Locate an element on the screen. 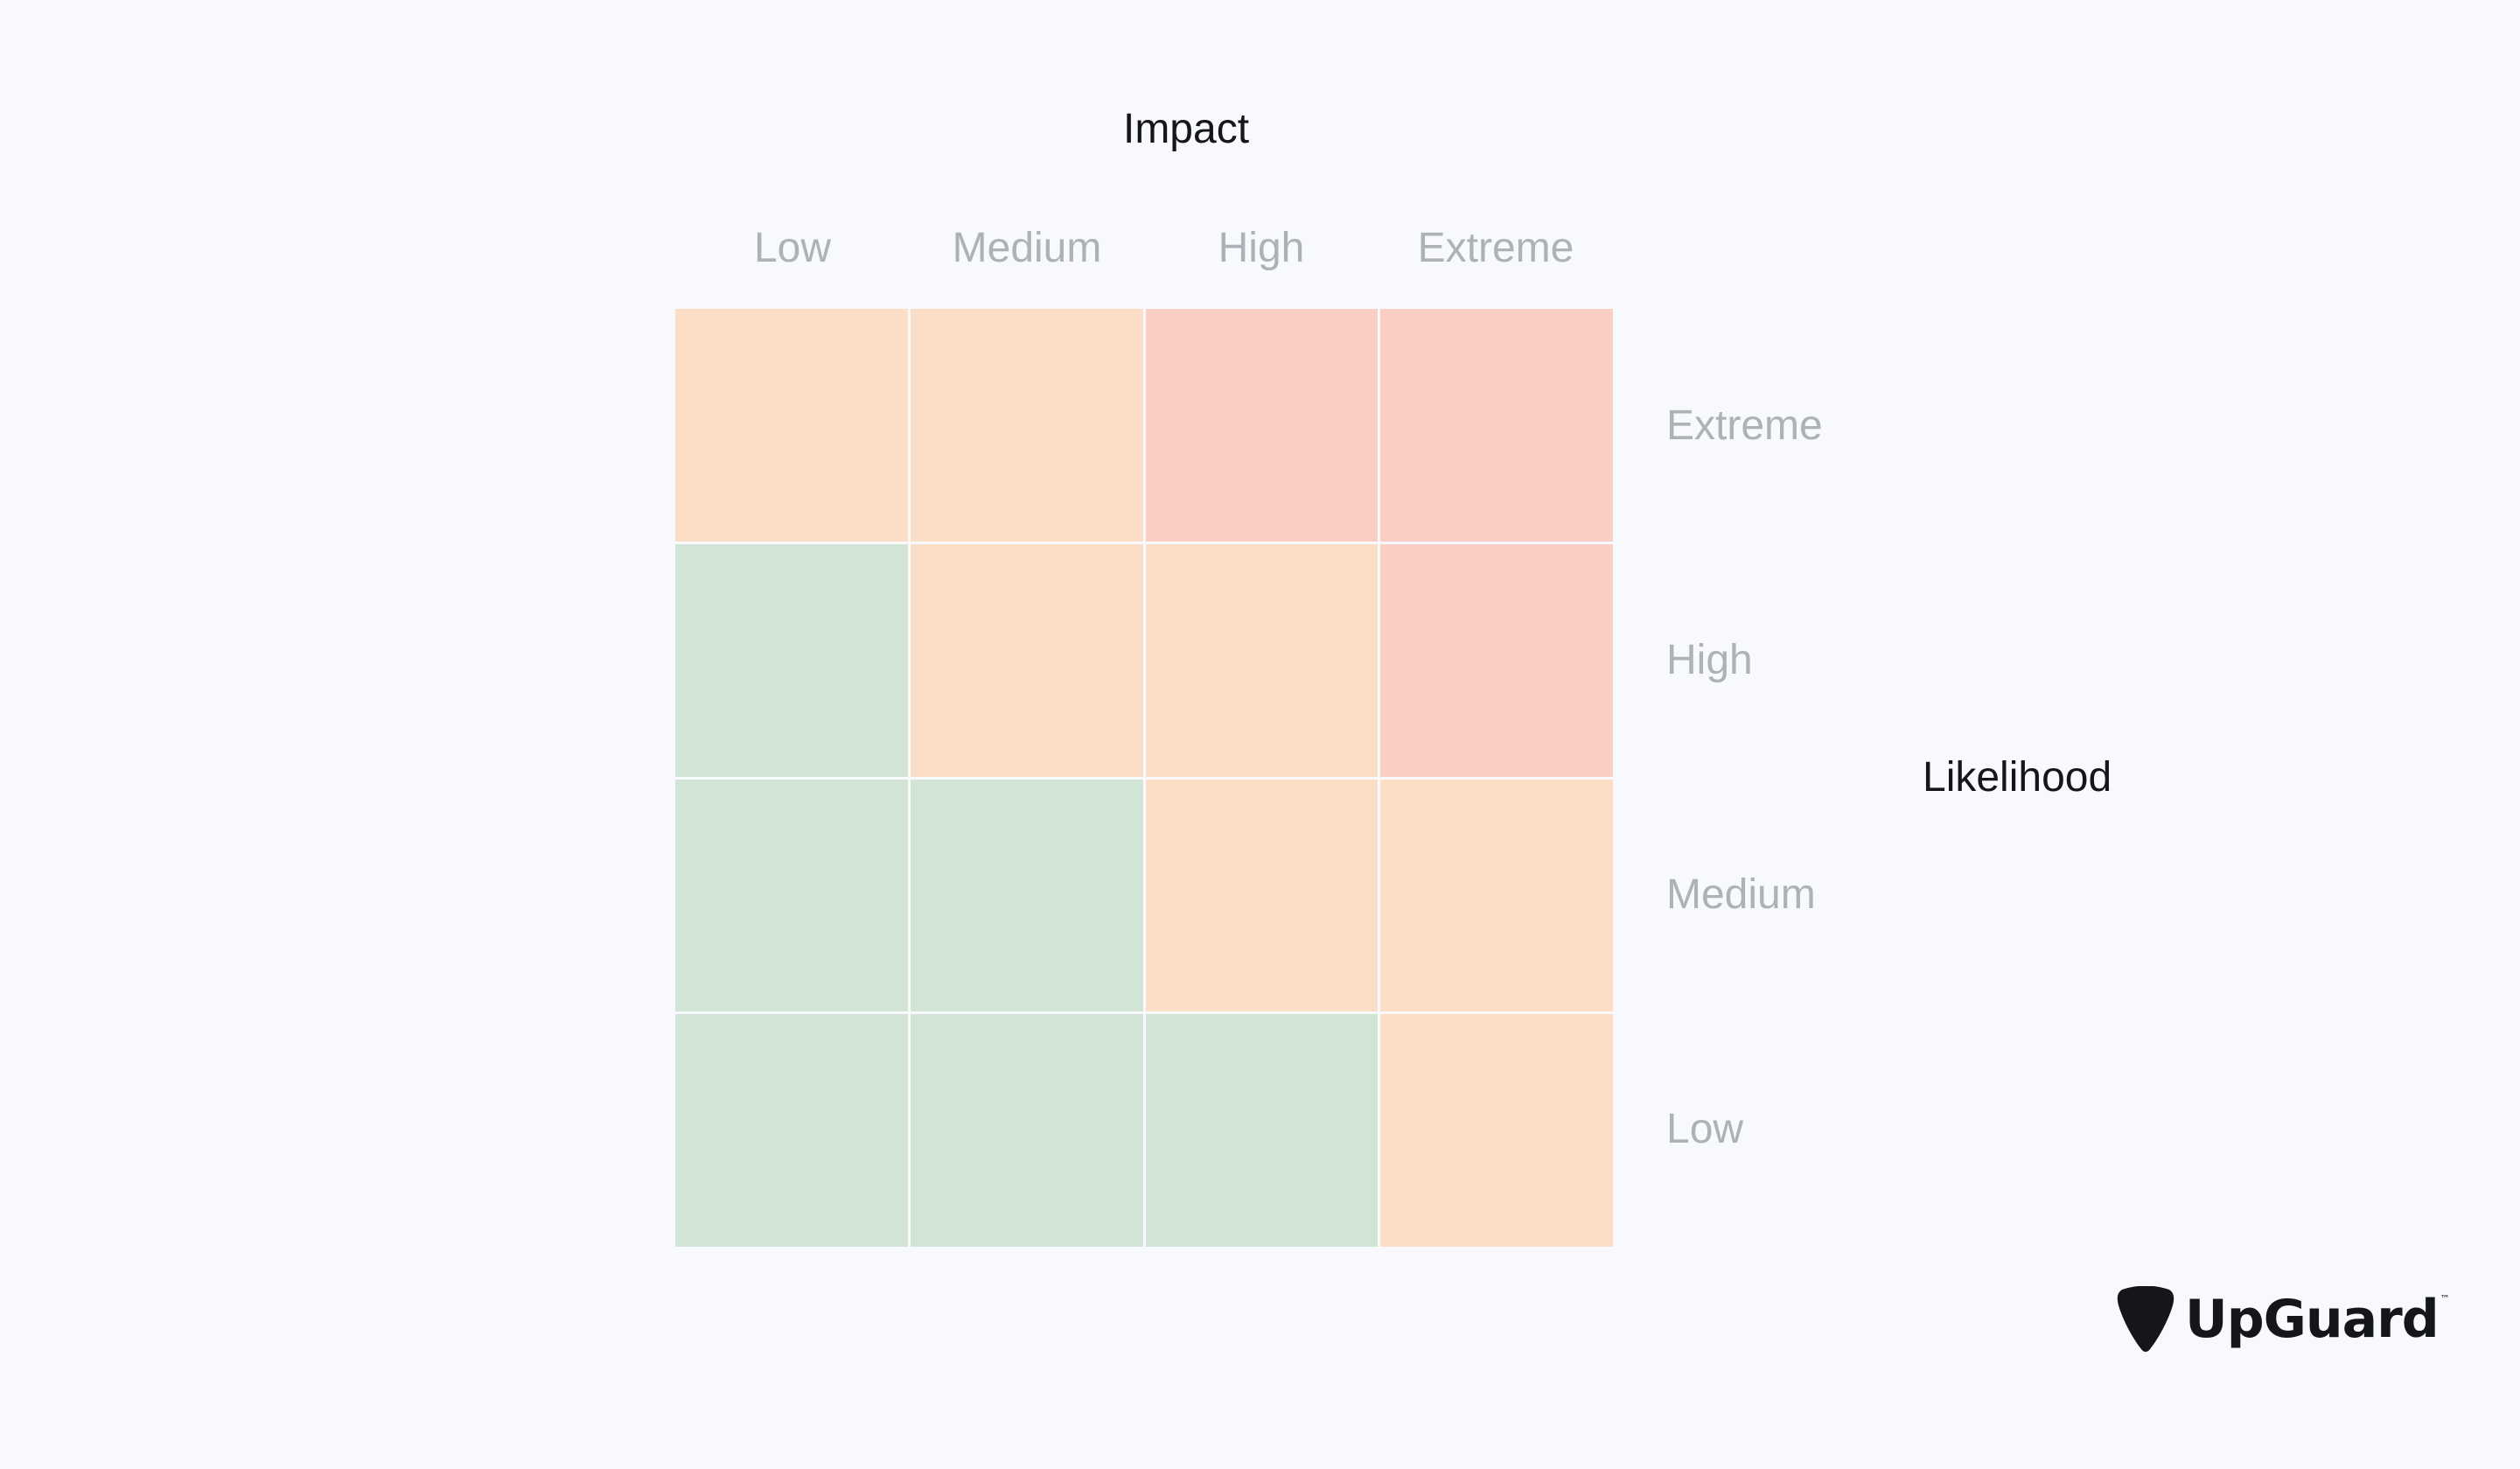 The width and height of the screenshot is (2520, 1469). matrix-cell-likelihood-medium-impact-medium is located at coordinates (1026, 896).